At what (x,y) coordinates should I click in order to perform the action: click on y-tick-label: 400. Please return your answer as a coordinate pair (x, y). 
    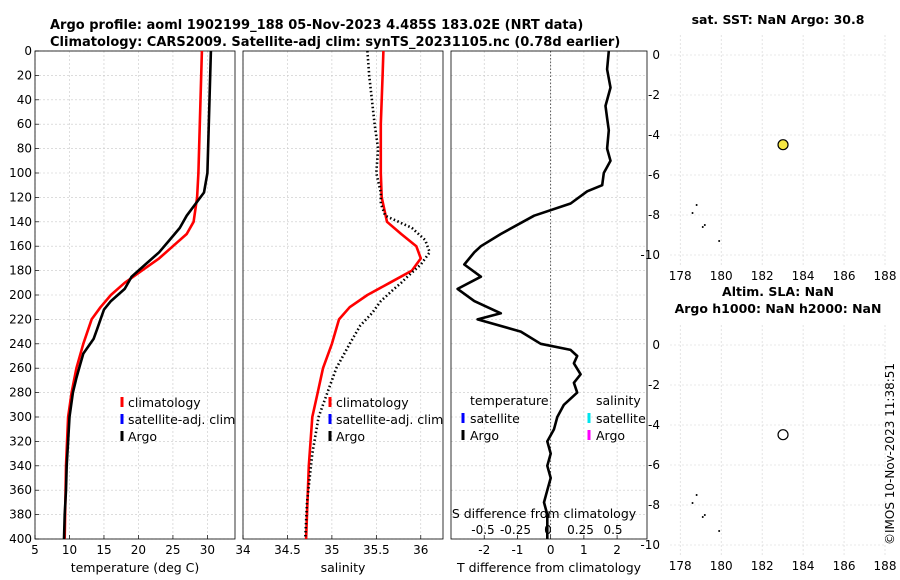
    Looking at the image, I should click on (20, 539).